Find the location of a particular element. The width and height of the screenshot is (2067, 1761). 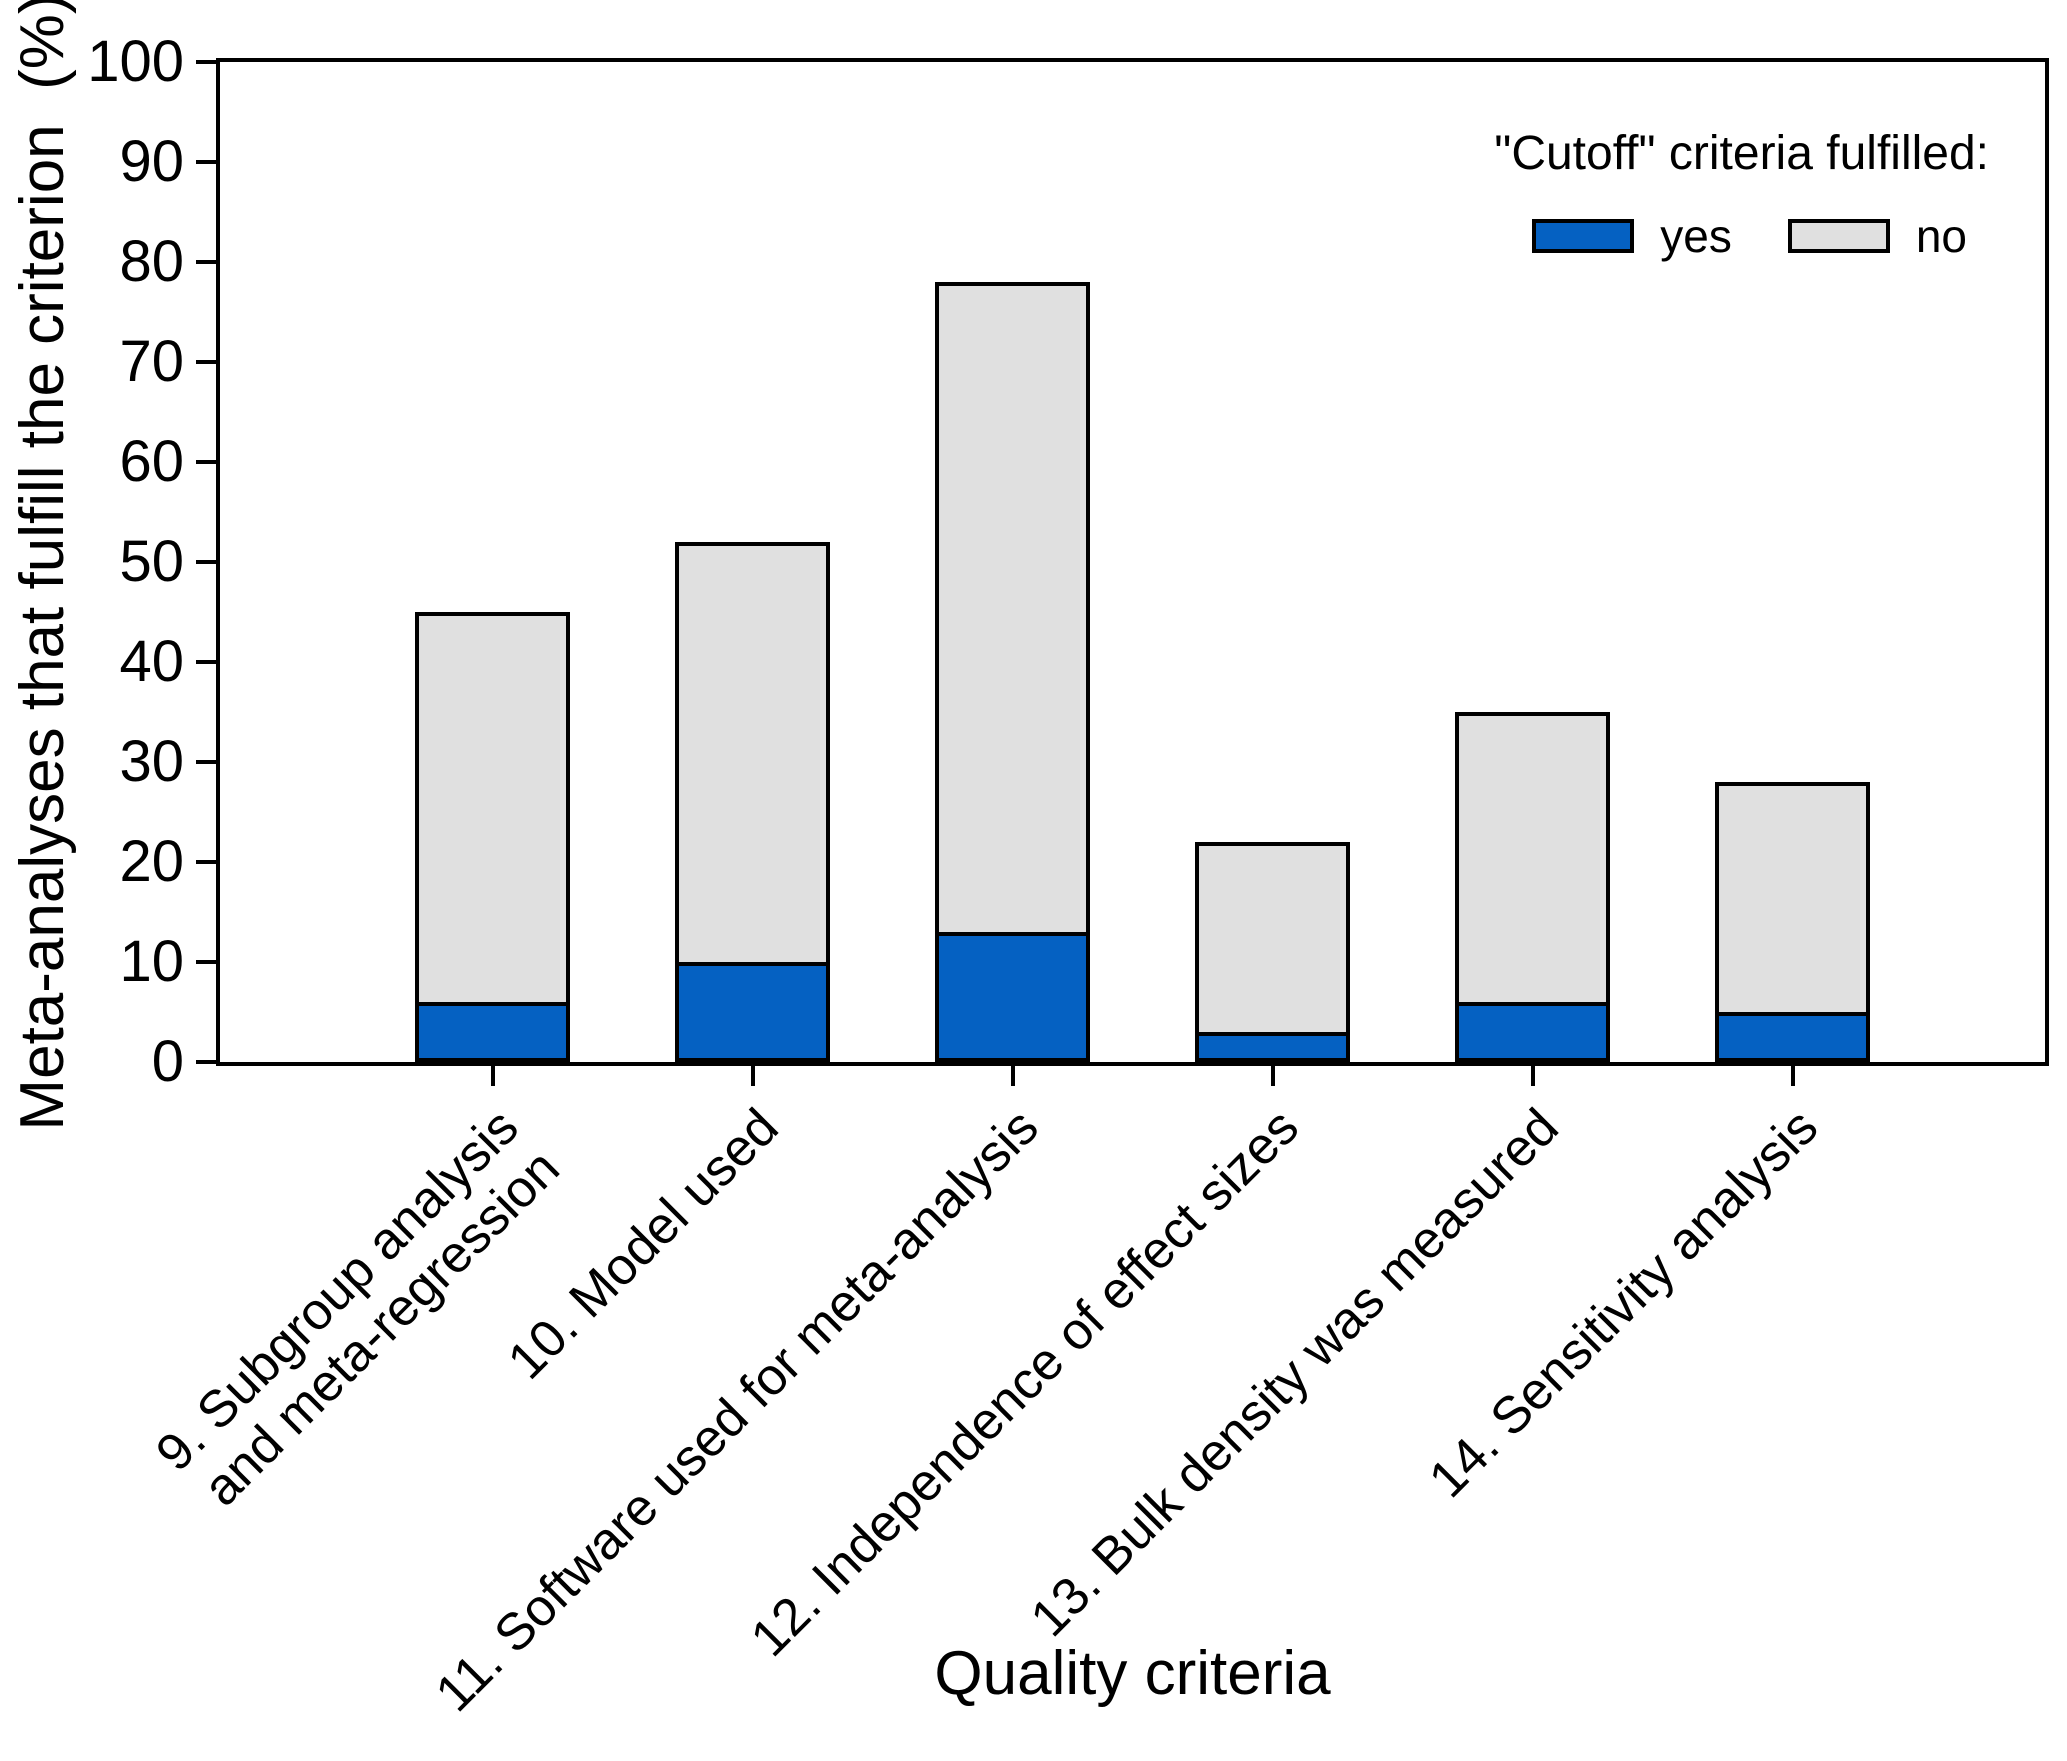

y-tick-label: 40 is located at coordinates (151, 661).